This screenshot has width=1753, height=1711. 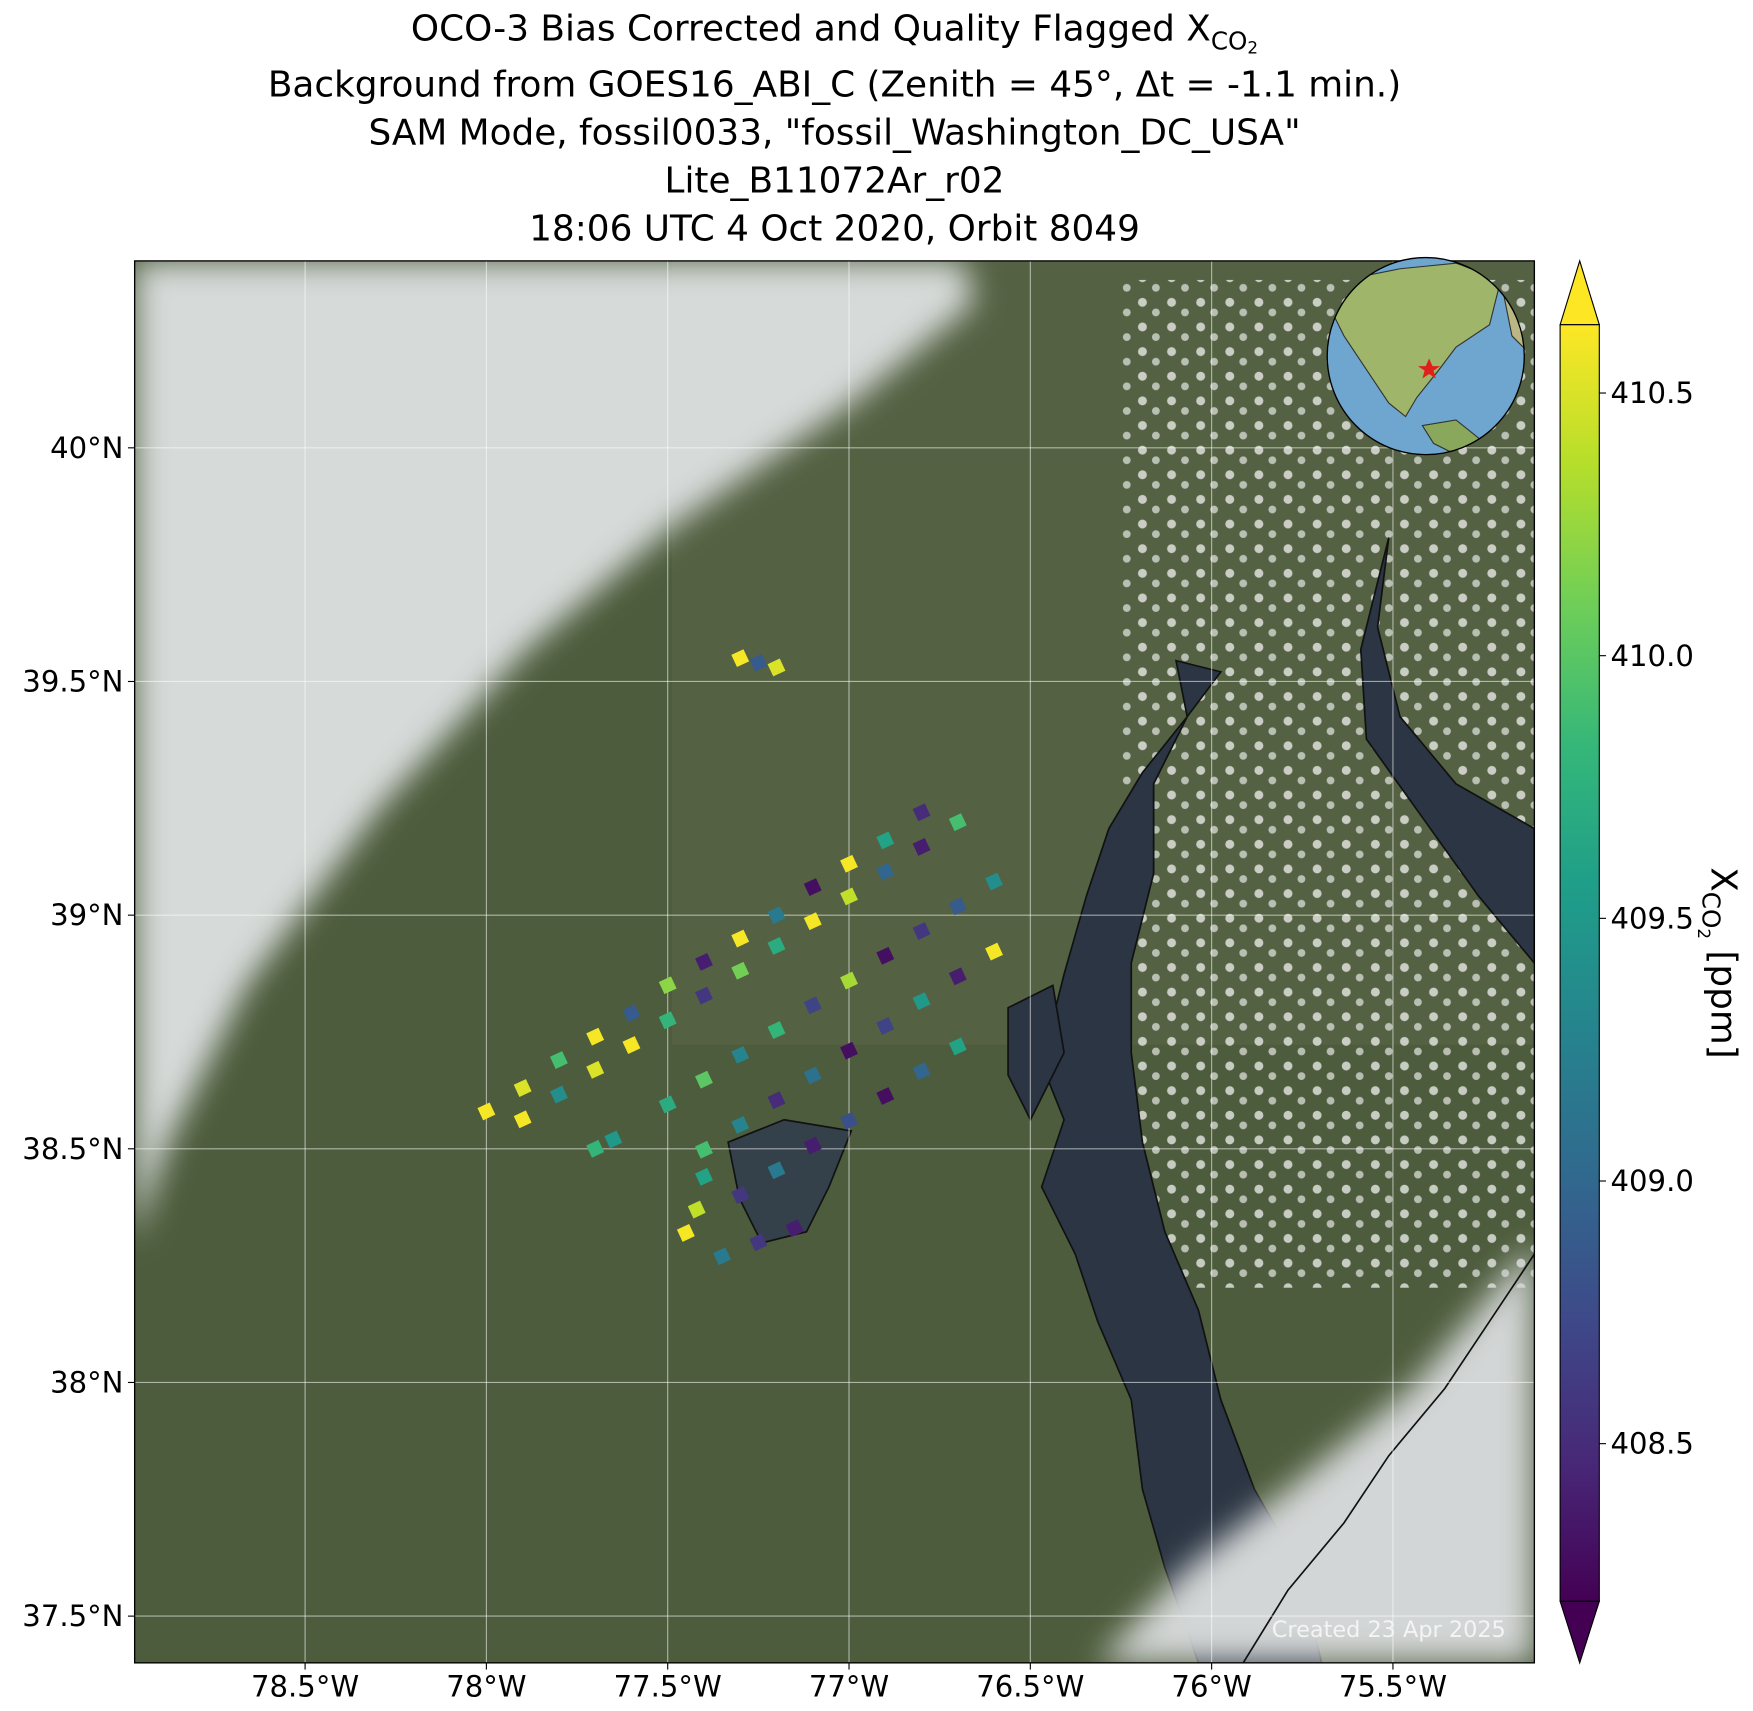 I want to click on cbar-label-sub: CO, so click(x=1710, y=910).